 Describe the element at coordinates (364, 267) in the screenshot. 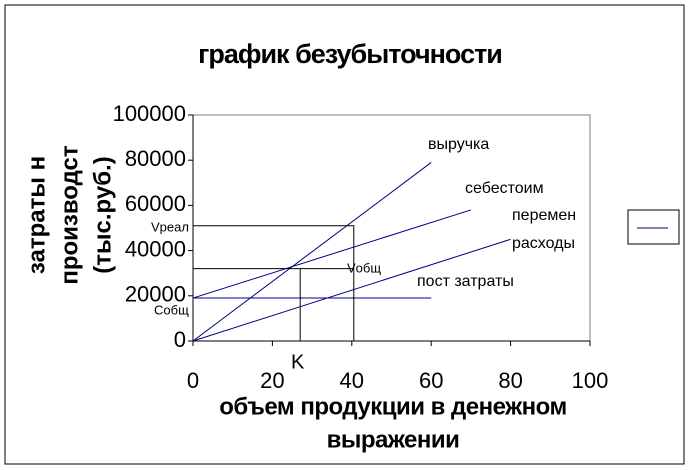

I see `annotation: Vобщ` at that location.